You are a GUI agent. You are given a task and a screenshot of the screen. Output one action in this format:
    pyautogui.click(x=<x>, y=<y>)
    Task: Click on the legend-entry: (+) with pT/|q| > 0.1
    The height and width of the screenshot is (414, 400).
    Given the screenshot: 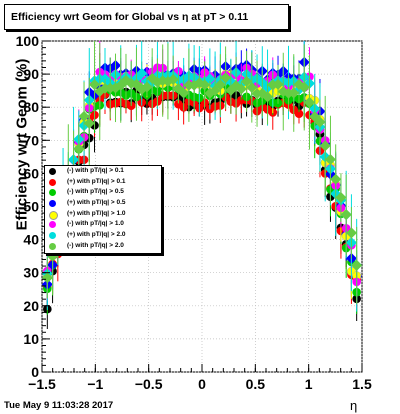 What is the action you would take?
    pyautogui.click(x=103, y=182)
    